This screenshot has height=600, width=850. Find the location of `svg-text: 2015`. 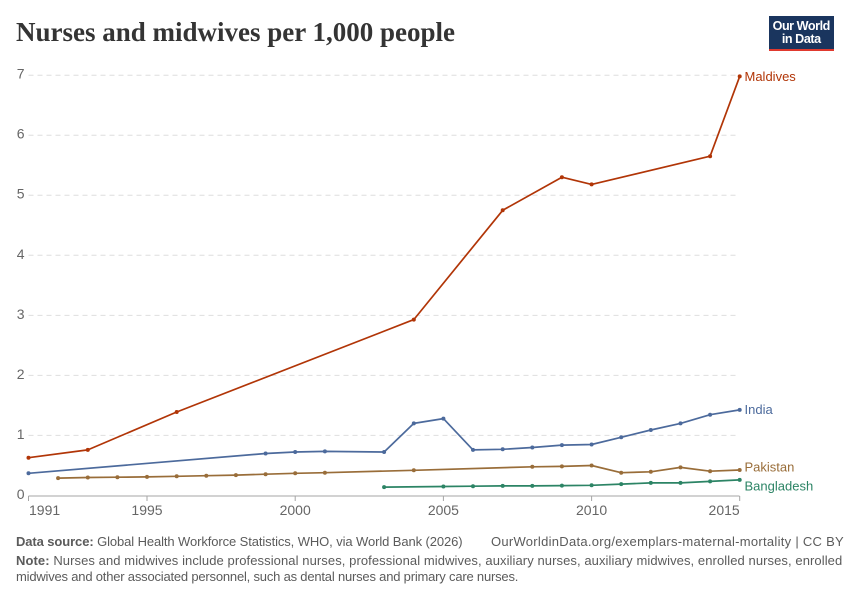

svg-text: 2015 is located at coordinates (724, 510).